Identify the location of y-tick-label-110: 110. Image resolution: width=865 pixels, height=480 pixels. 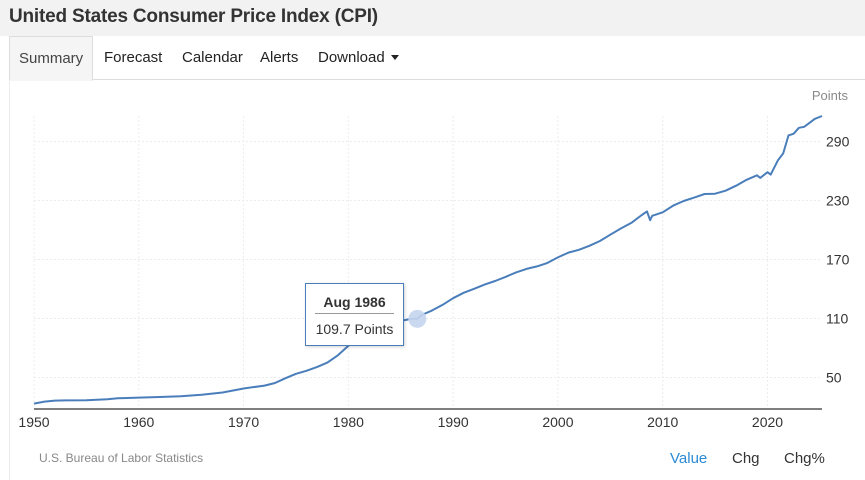
(837, 319).